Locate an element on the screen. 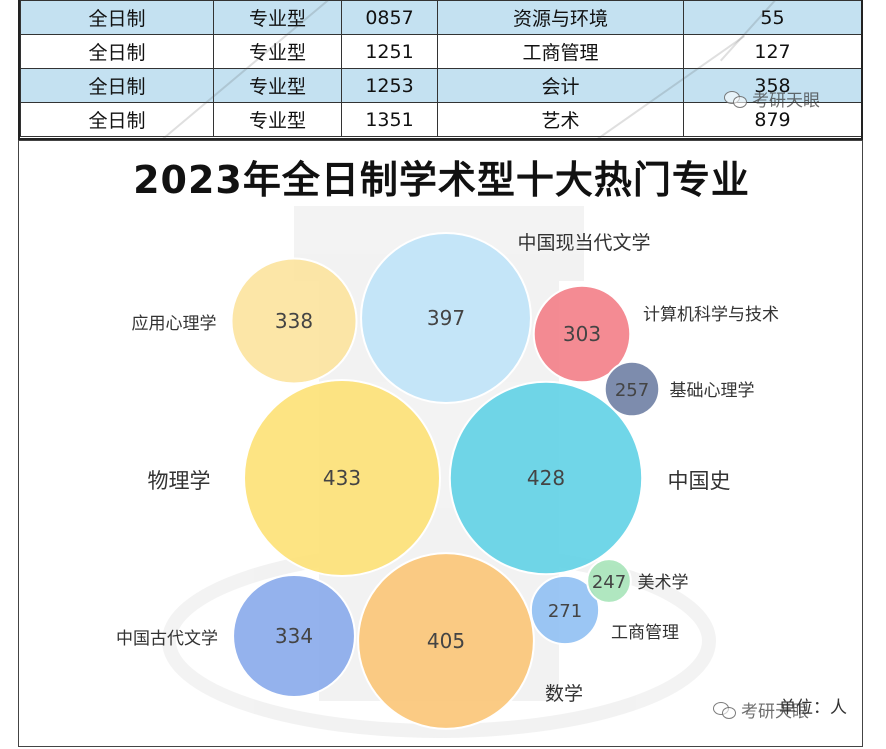 The image size is (886, 749). bubble-name-label: 工商管理 is located at coordinates (645, 633).